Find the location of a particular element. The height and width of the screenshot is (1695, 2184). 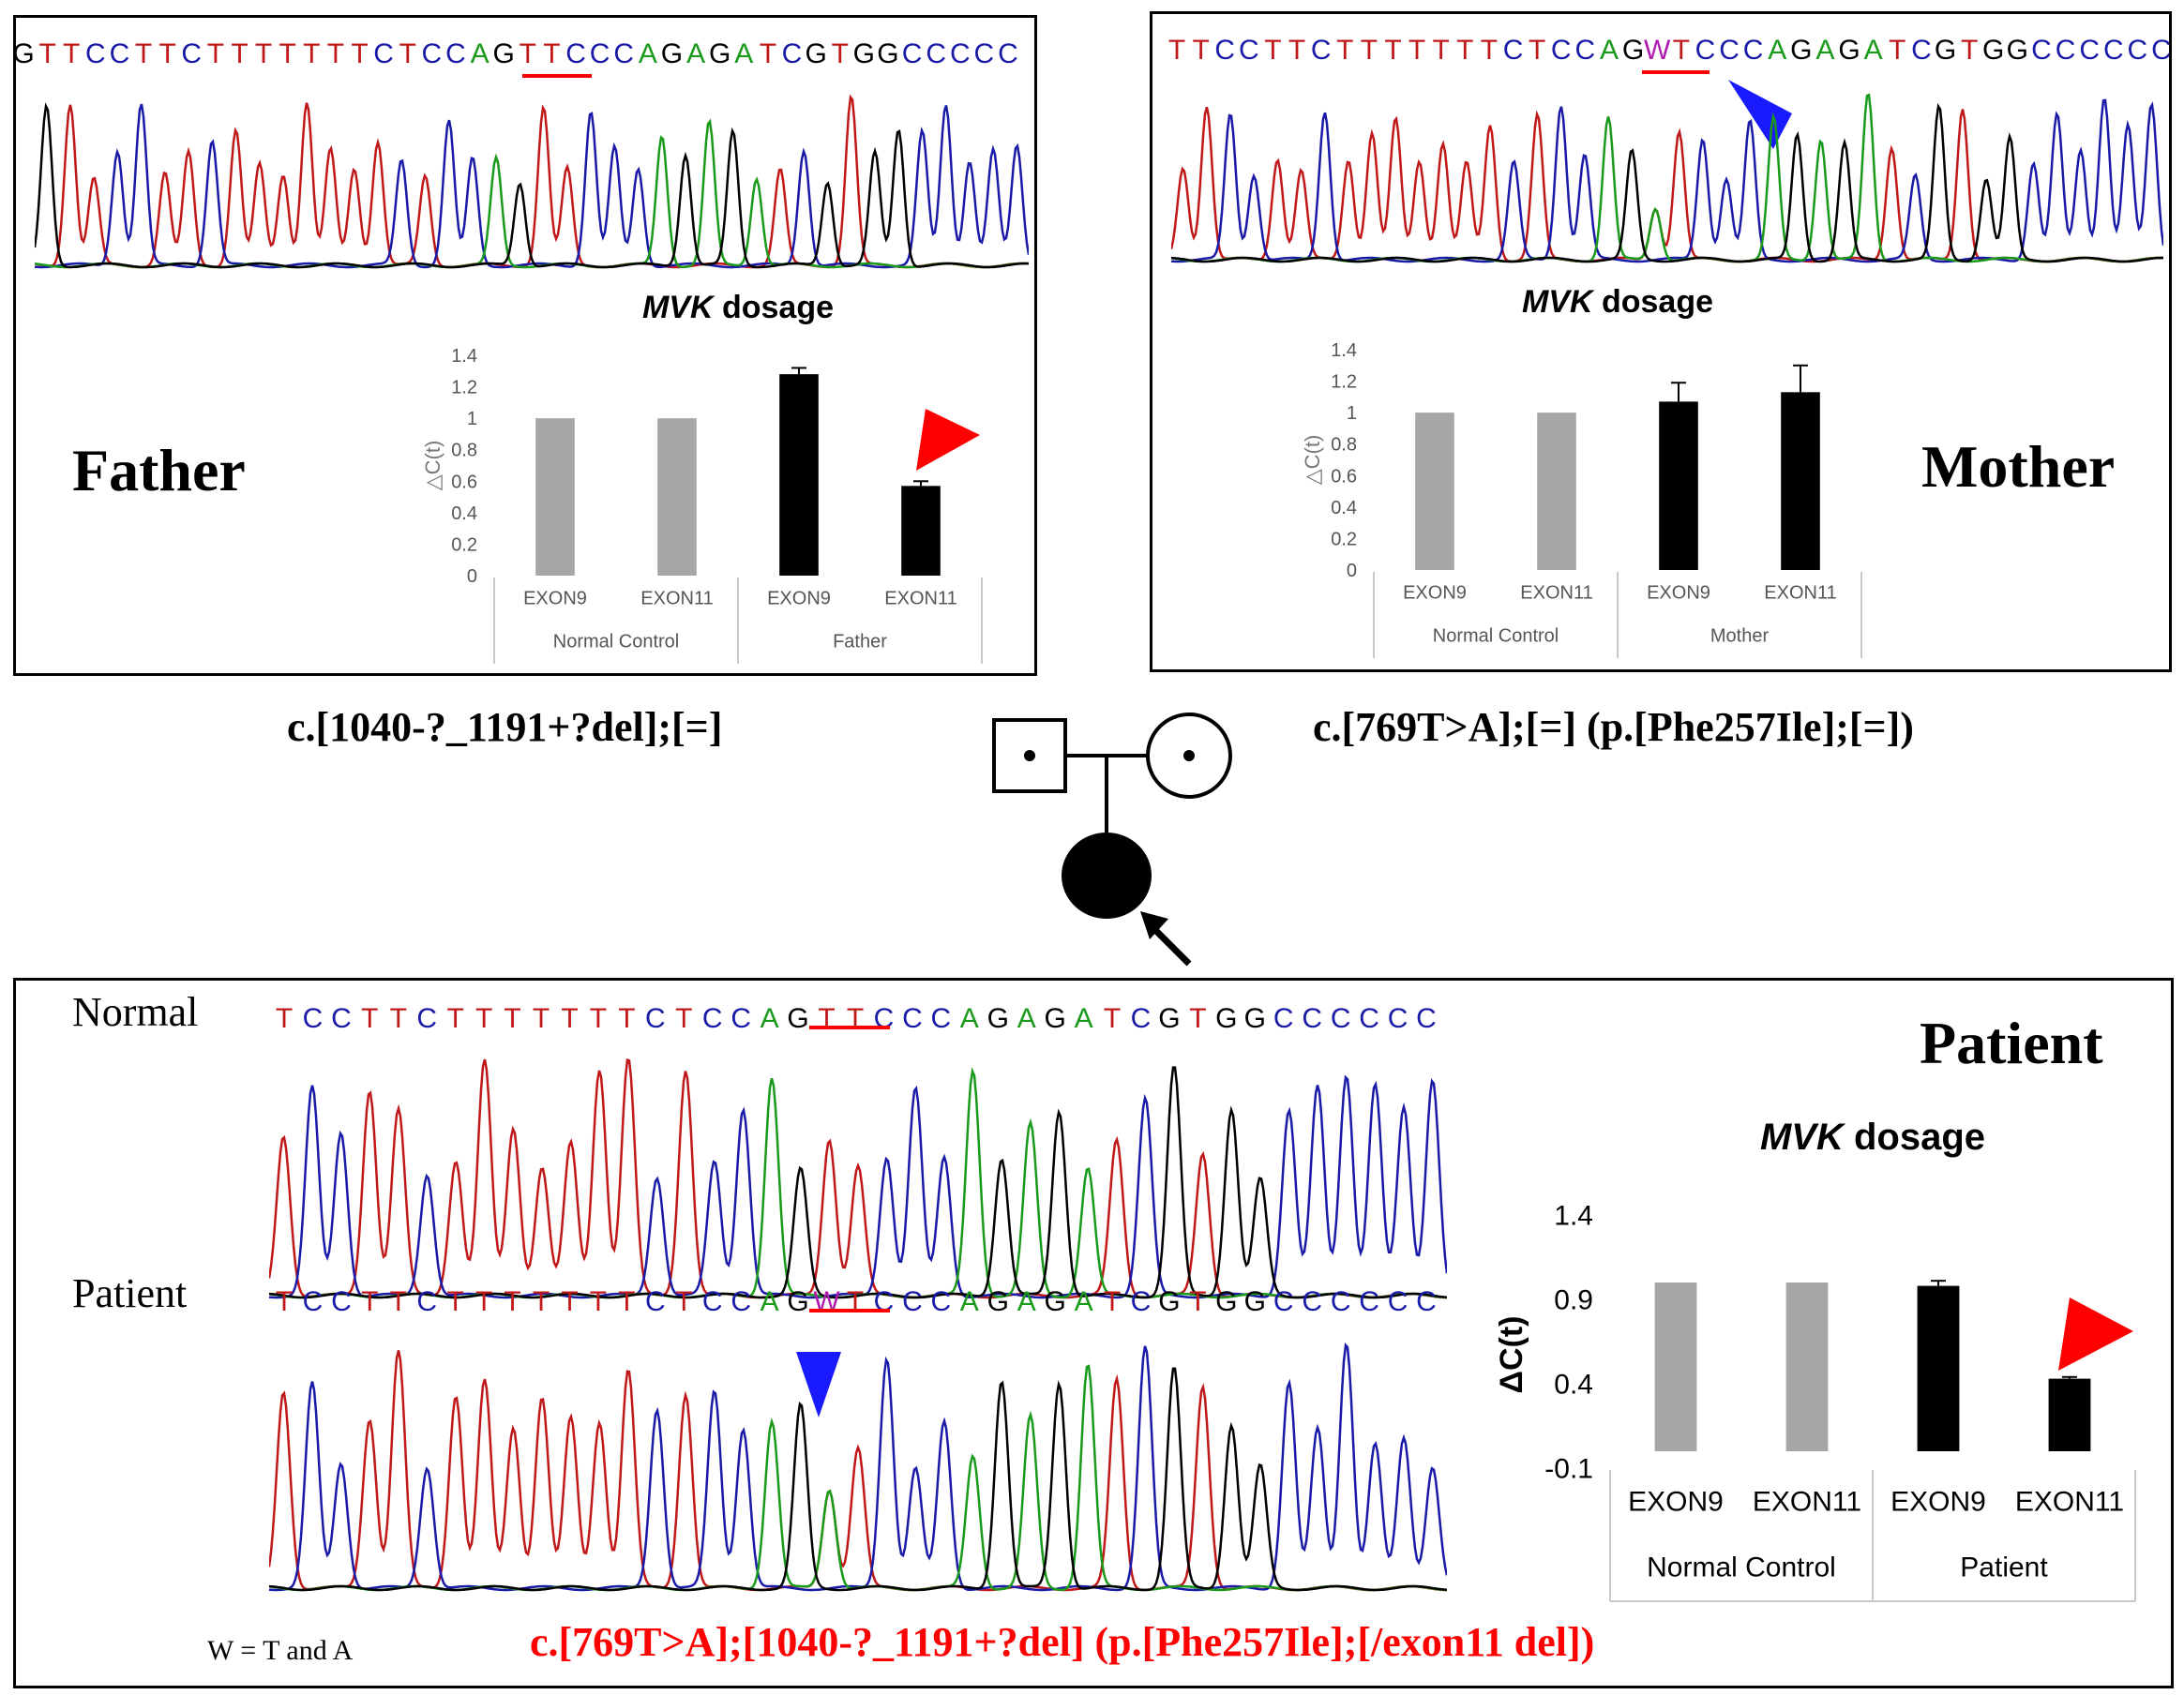

y-tick-label: 1.4 is located at coordinates (1344, 350).